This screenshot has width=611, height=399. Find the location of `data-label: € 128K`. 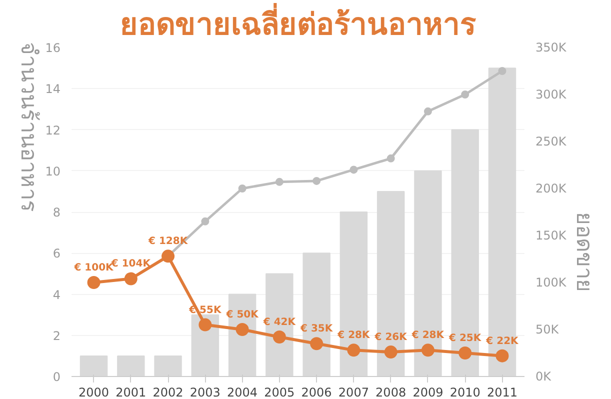

data-label: € 128K is located at coordinates (168, 242).